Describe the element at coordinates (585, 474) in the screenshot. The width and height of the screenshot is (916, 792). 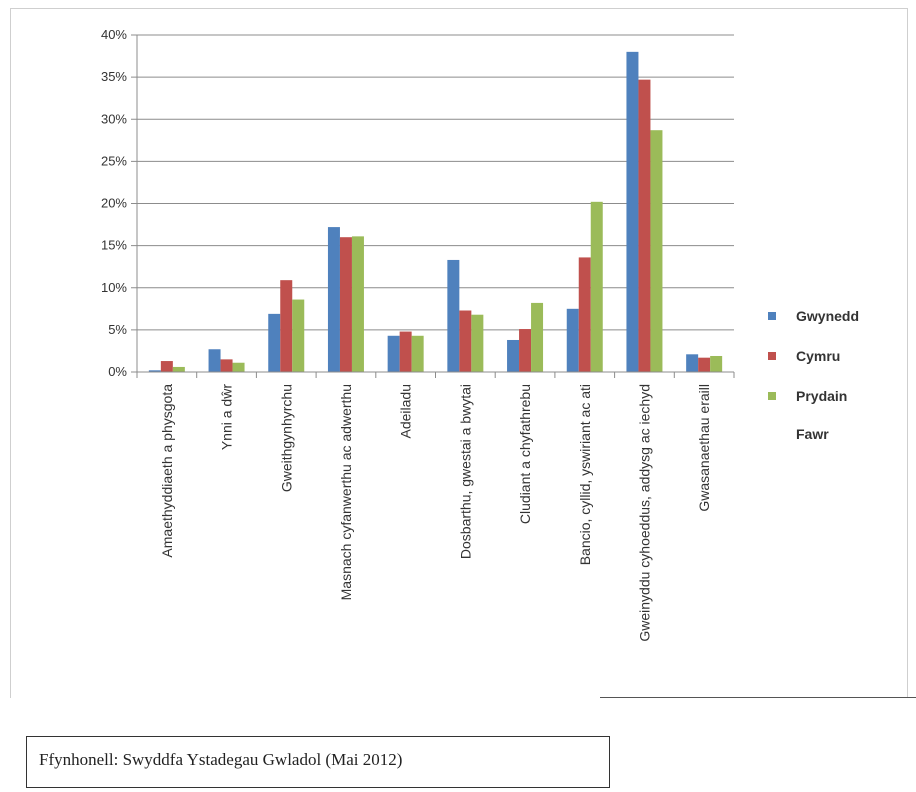
I see `category-label: Bancio, cyllid, yswiriant ac ati` at that location.